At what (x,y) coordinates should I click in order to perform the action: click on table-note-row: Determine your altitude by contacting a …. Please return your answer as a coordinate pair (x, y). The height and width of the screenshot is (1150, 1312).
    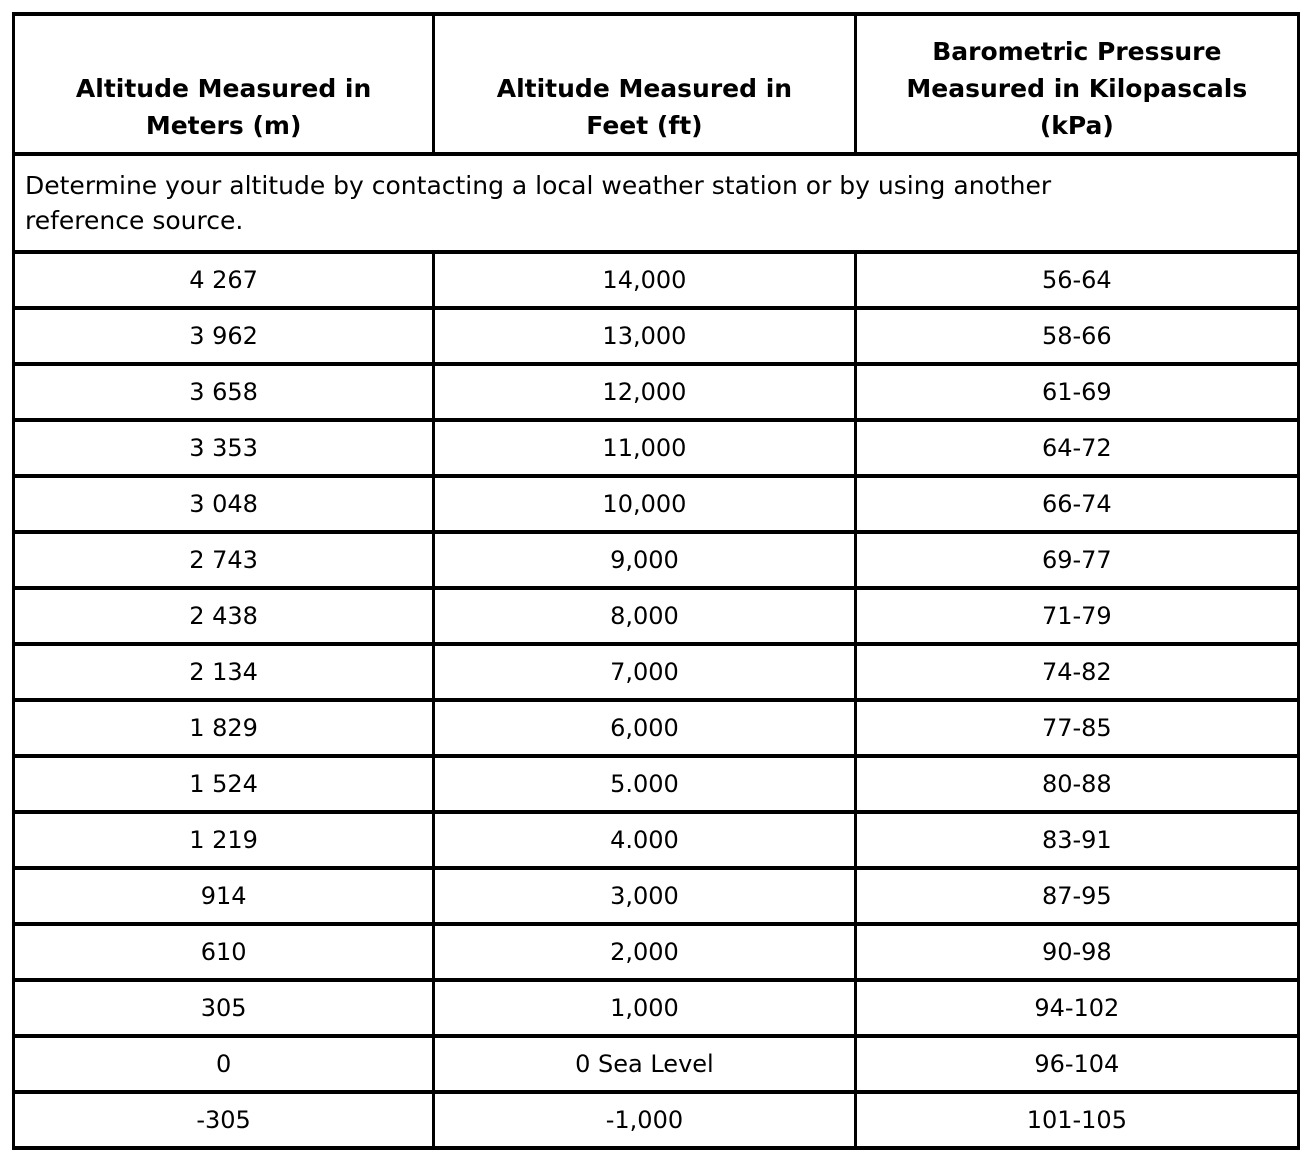
    Looking at the image, I should click on (656, 203).